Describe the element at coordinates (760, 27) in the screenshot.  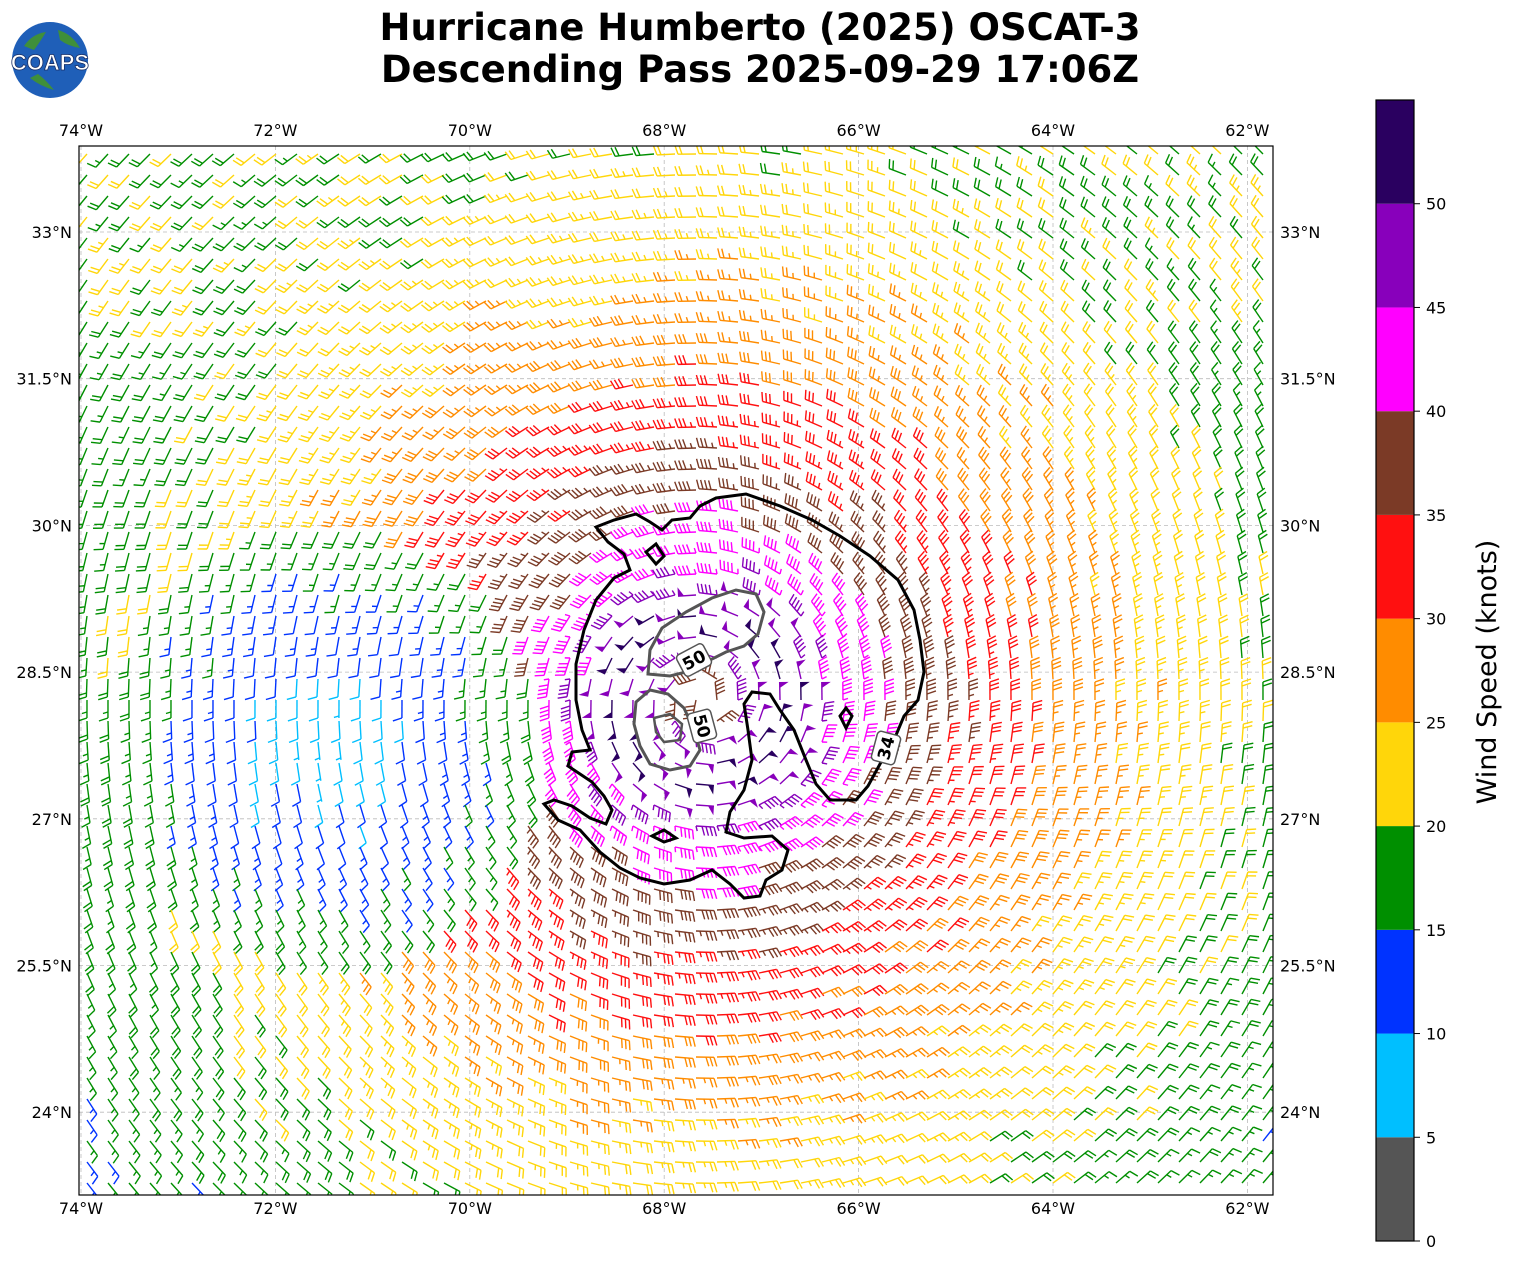
I see `title-line-1: Hurricane Humberto (2025) OSCAT-3` at that location.